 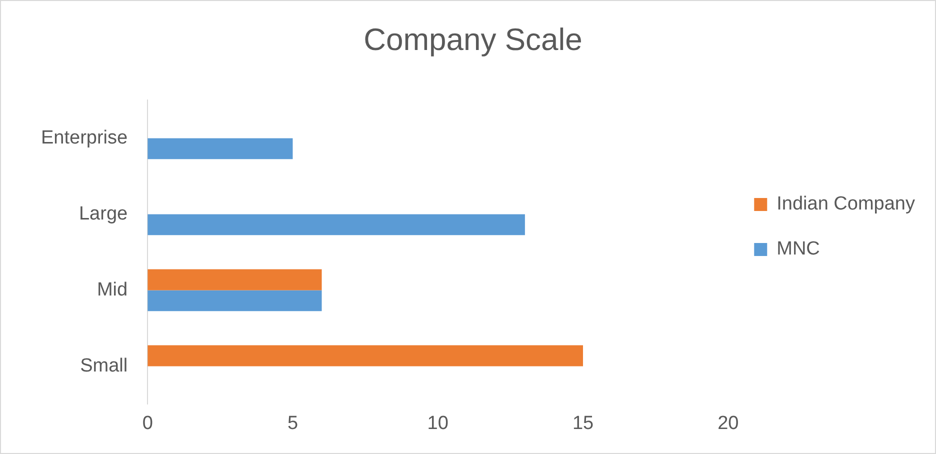 What do you see at coordinates (728, 423) in the screenshot?
I see `x-tick-label: 20` at bounding box center [728, 423].